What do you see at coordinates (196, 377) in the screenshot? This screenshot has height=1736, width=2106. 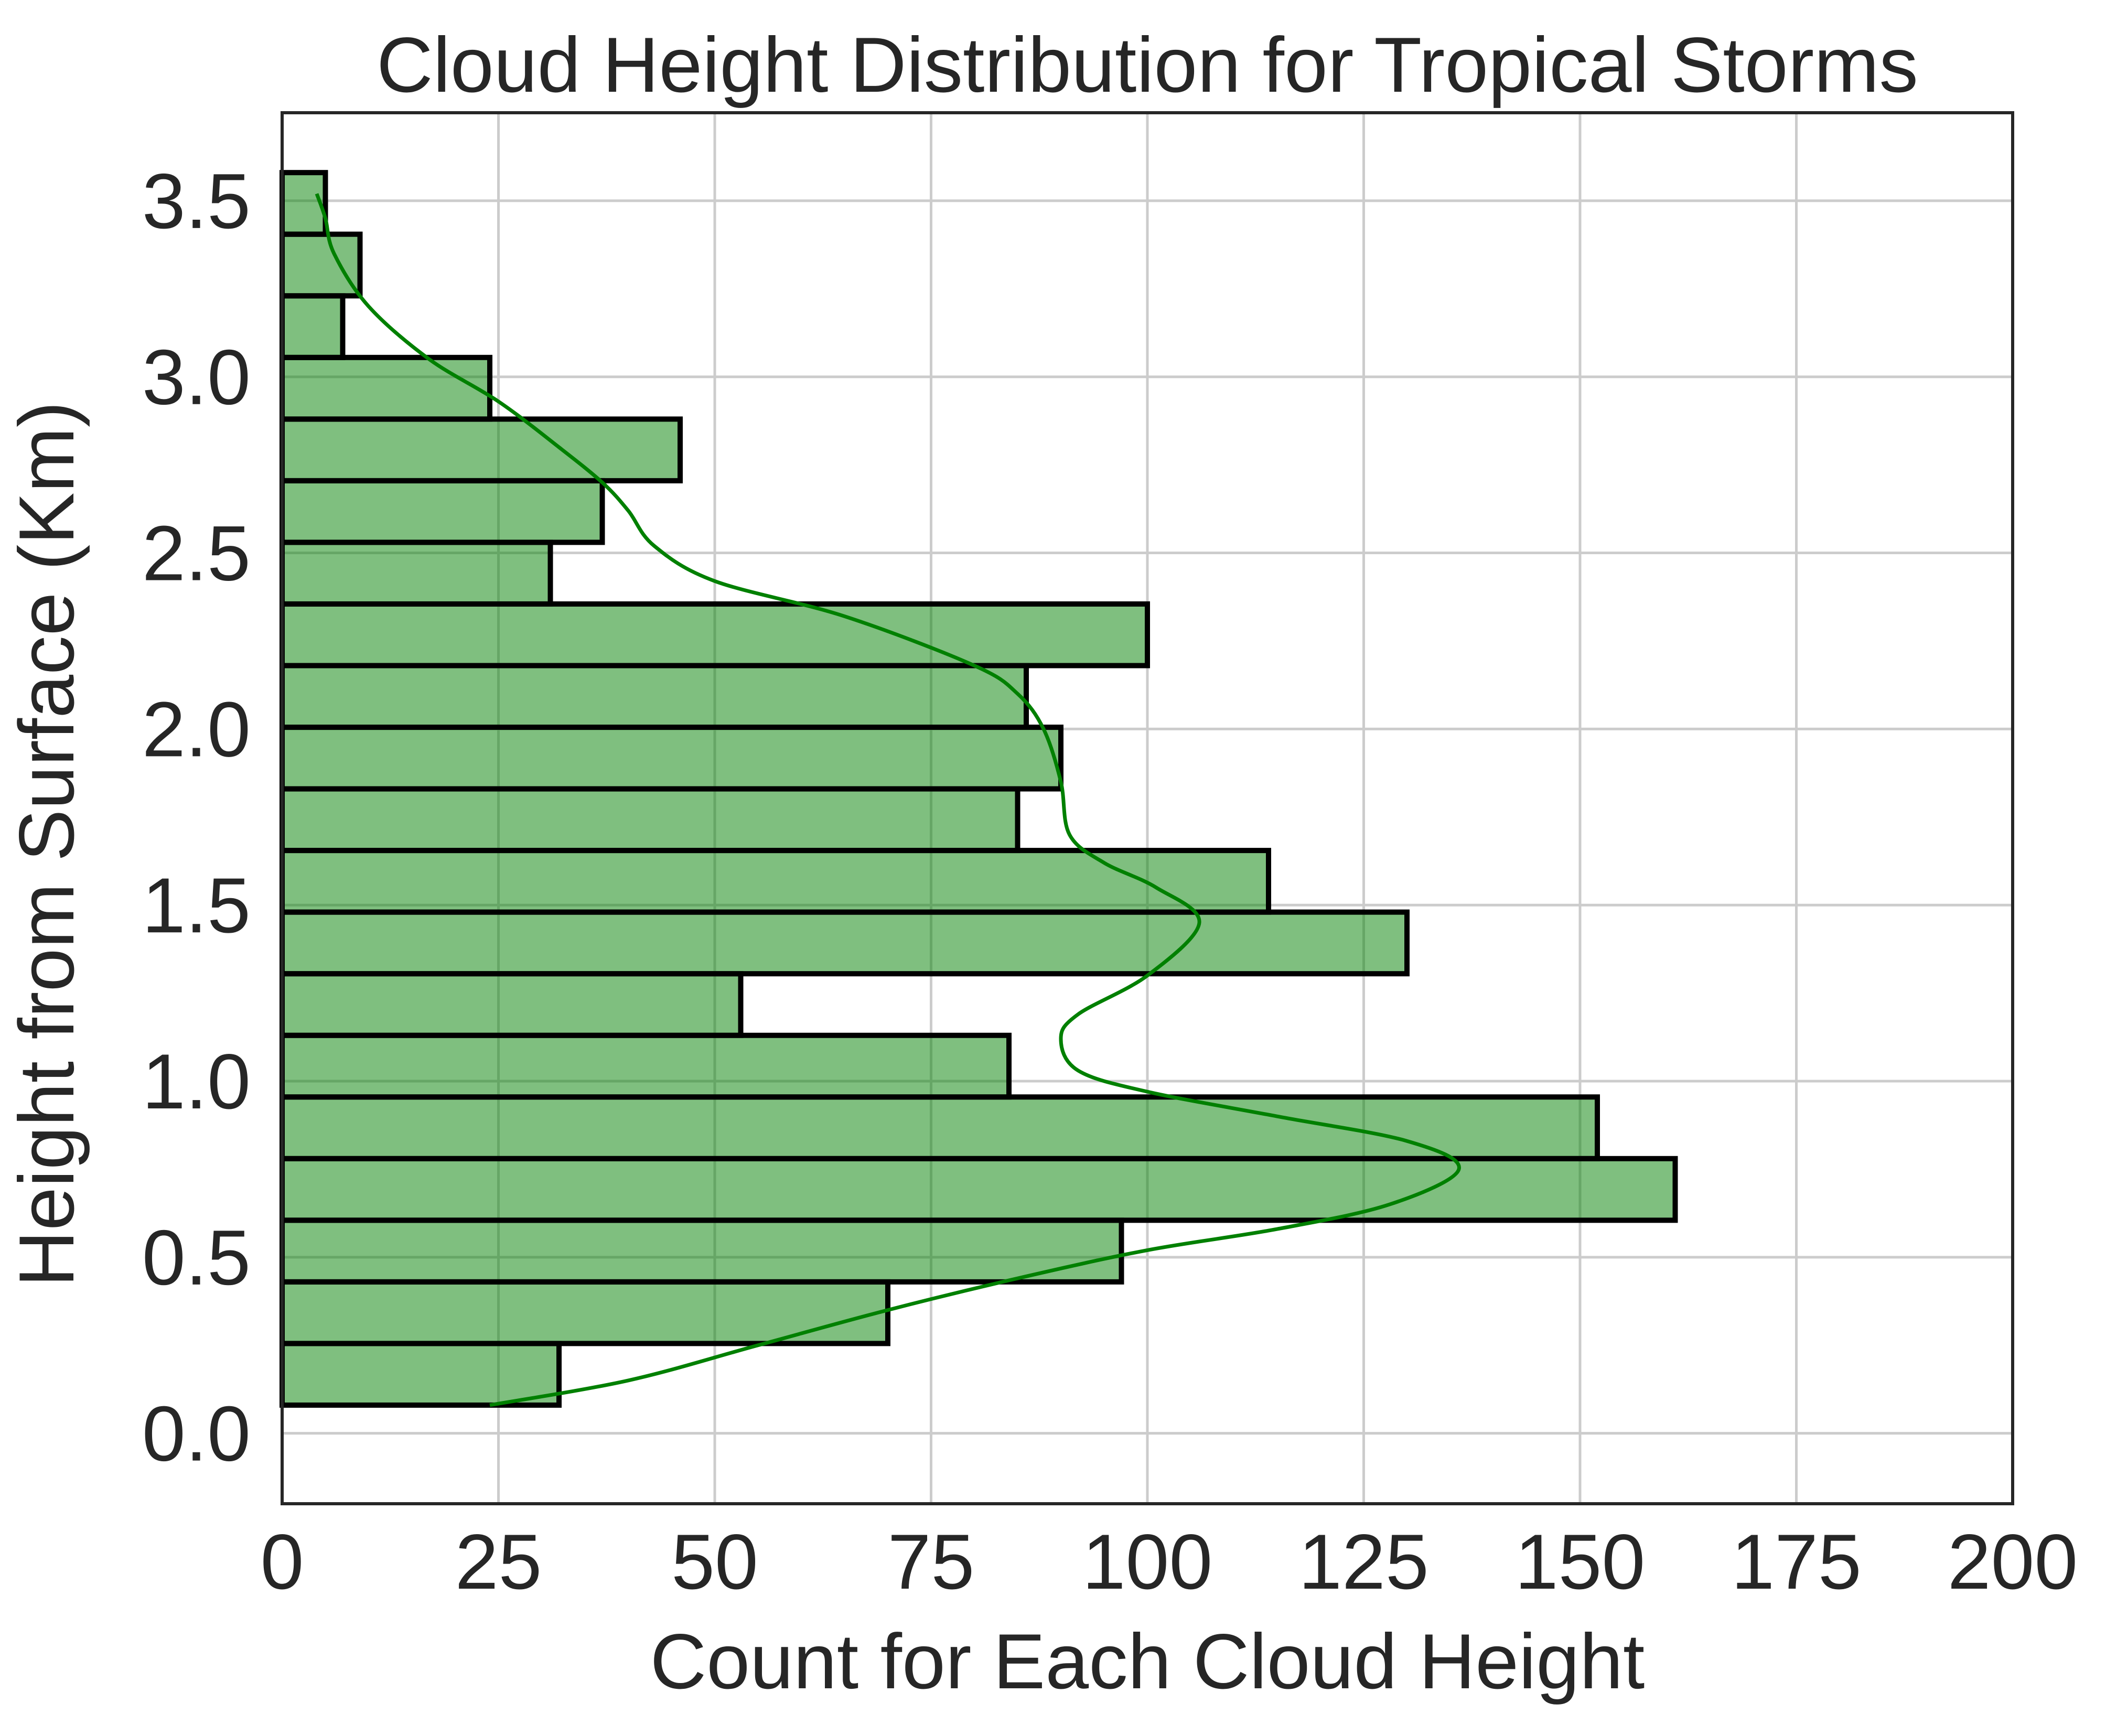 I see `y-tick-label: 3.0` at bounding box center [196, 377].